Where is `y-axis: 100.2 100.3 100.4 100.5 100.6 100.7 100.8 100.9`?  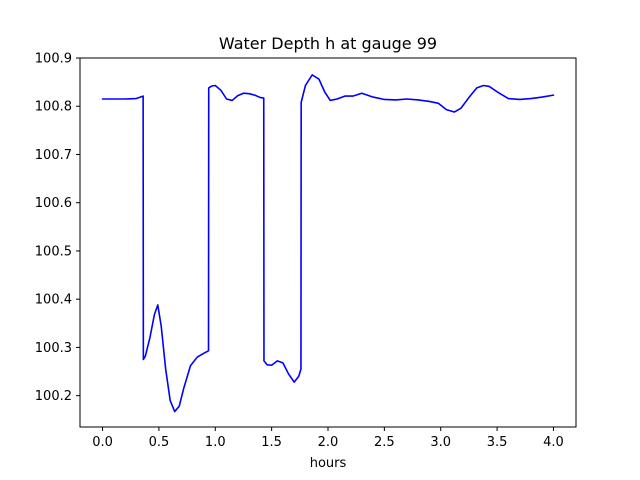 y-axis: 100.2 100.3 100.4 100.5 100.6 100.7 100.8 100.9 is located at coordinates (57, 228).